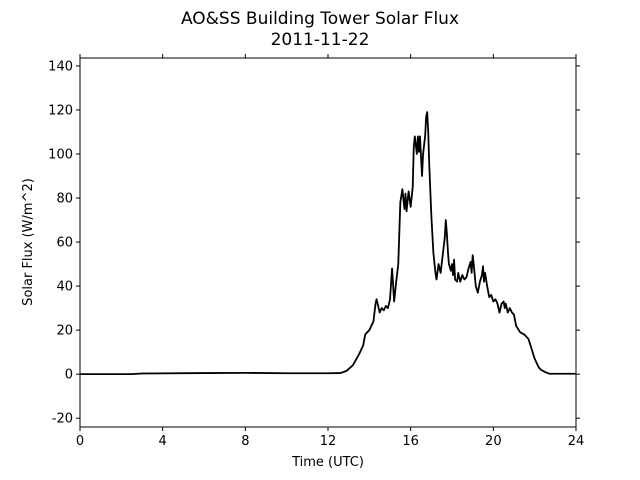 Image resolution: width=640 pixels, height=480 pixels. What do you see at coordinates (60, 66) in the screenshot?
I see `y-tick-label: 140` at bounding box center [60, 66].